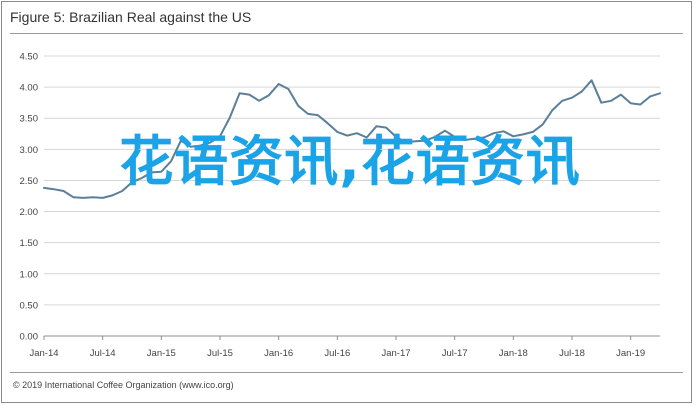  Describe the element at coordinates (131, 17) in the screenshot. I see `figure-title: Figure 5: Brazilian Real against the US` at that location.